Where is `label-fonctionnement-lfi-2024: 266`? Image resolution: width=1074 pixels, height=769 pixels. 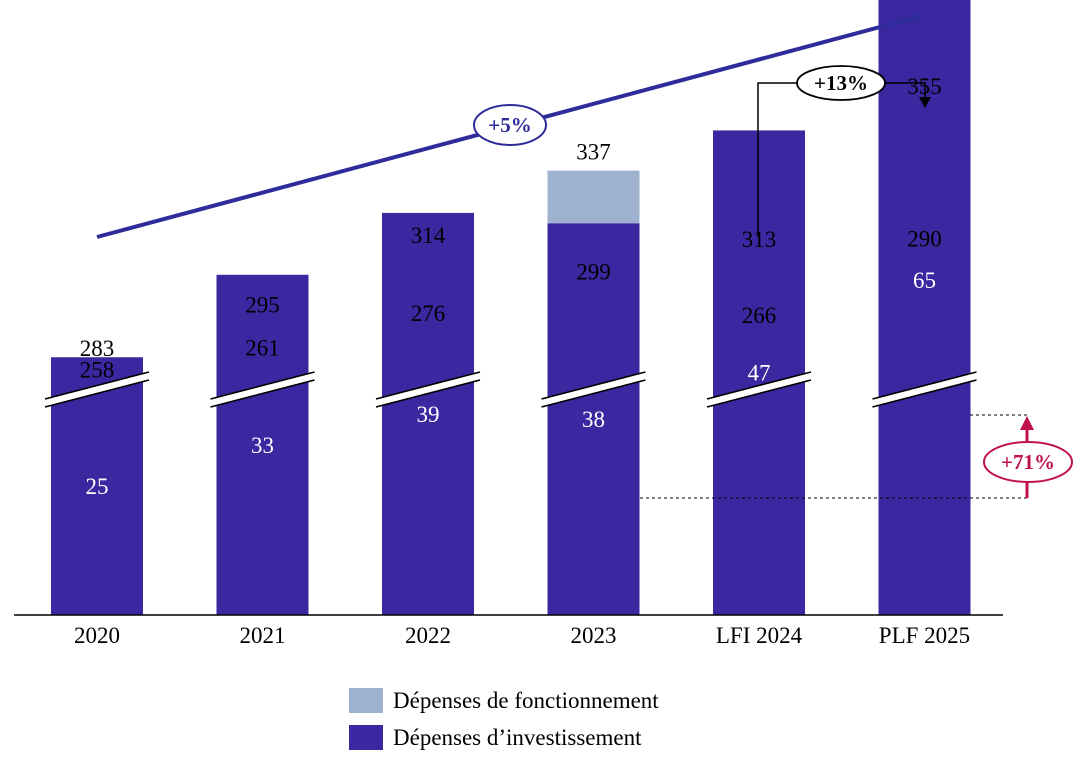 label-fonctionnement-lfi-2024: 266 is located at coordinates (759, 315).